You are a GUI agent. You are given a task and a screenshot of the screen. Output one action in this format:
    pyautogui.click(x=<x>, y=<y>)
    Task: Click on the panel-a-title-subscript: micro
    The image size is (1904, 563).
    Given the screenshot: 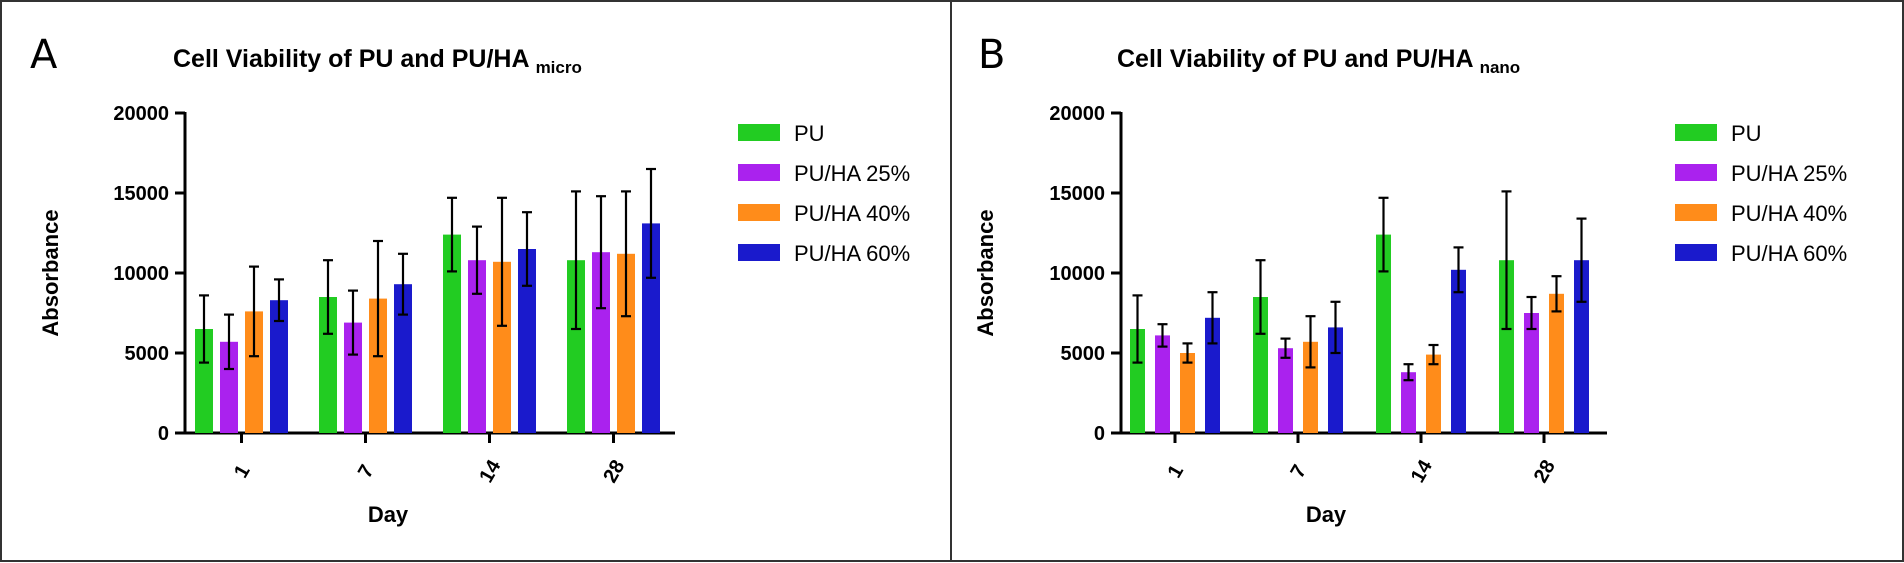 What is the action you would take?
    pyautogui.click(x=559, y=67)
    